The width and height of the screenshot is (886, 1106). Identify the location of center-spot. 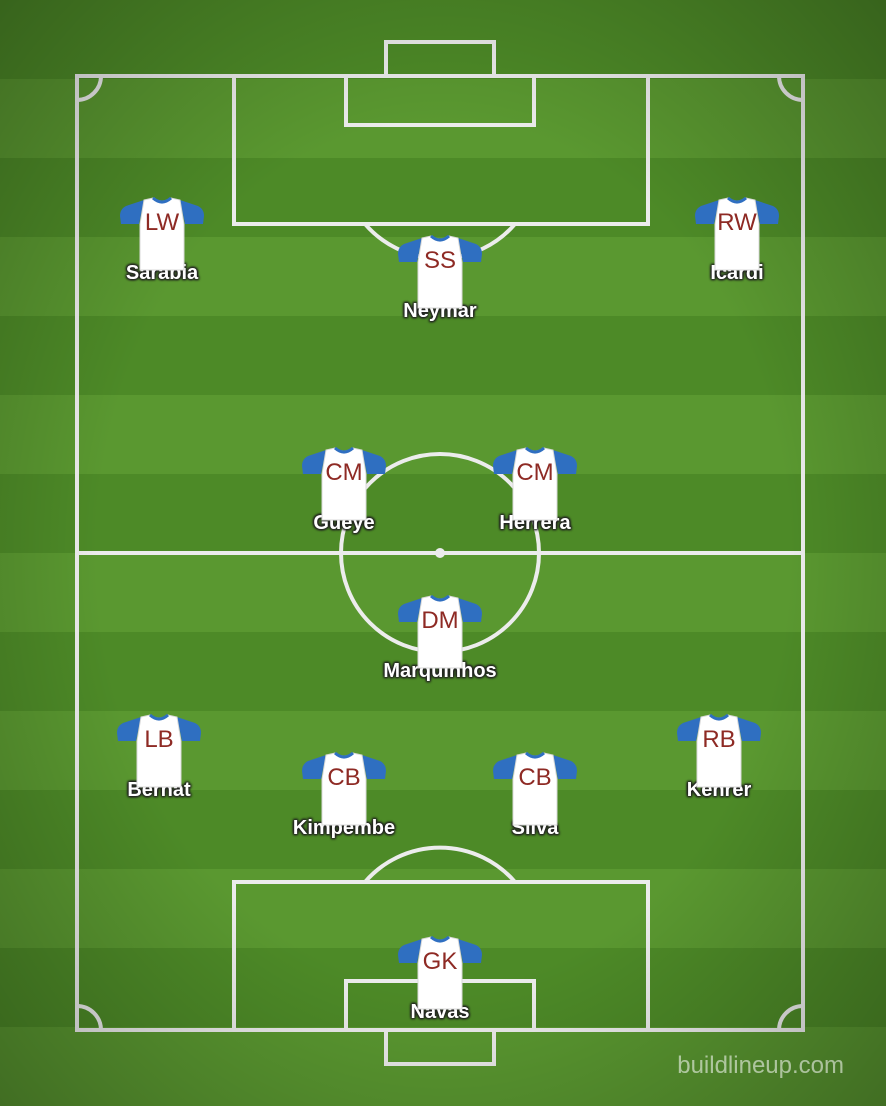
(440, 553).